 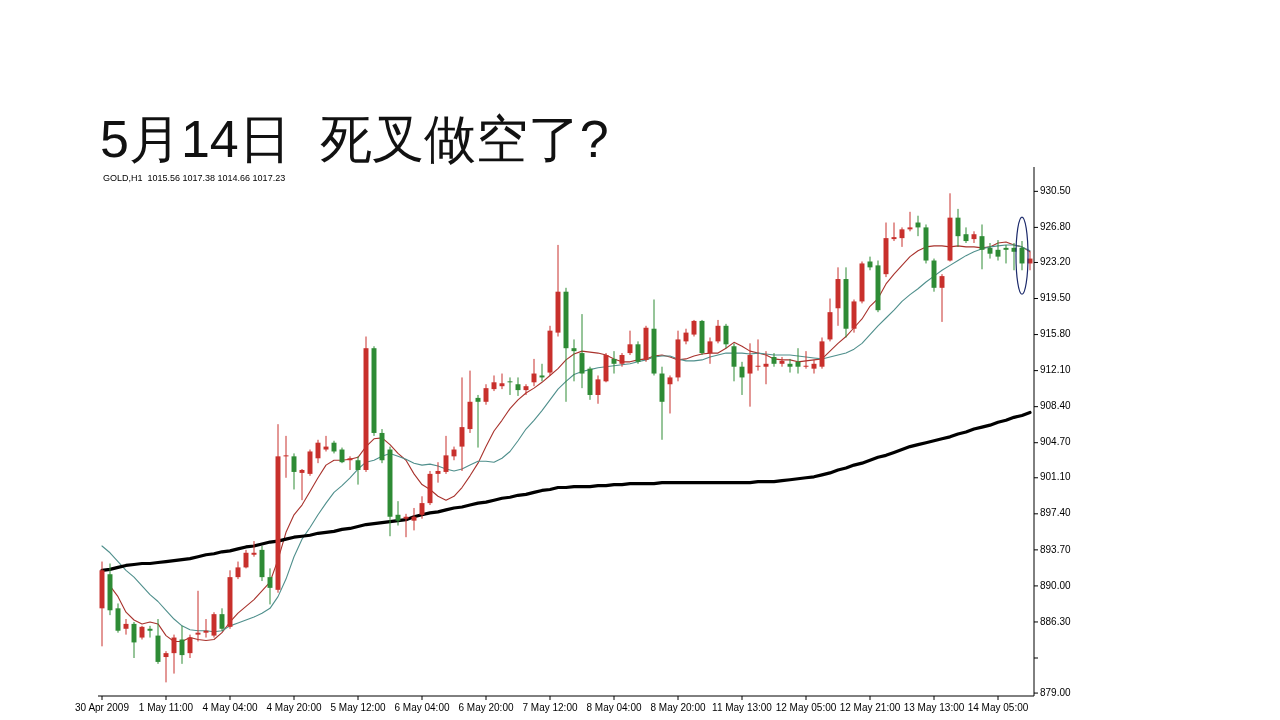 What do you see at coordinates (934, 707) in the screenshot?
I see `x-tick-label: 13 May 13:00` at bounding box center [934, 707].